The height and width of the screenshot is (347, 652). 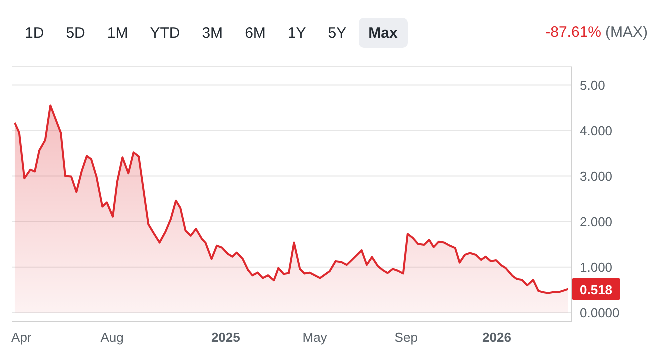 What do you see at coordinates (600, 313) in the screenshot?
I see `y-tick-label: 0.0000` at bounding box center [600, 313].